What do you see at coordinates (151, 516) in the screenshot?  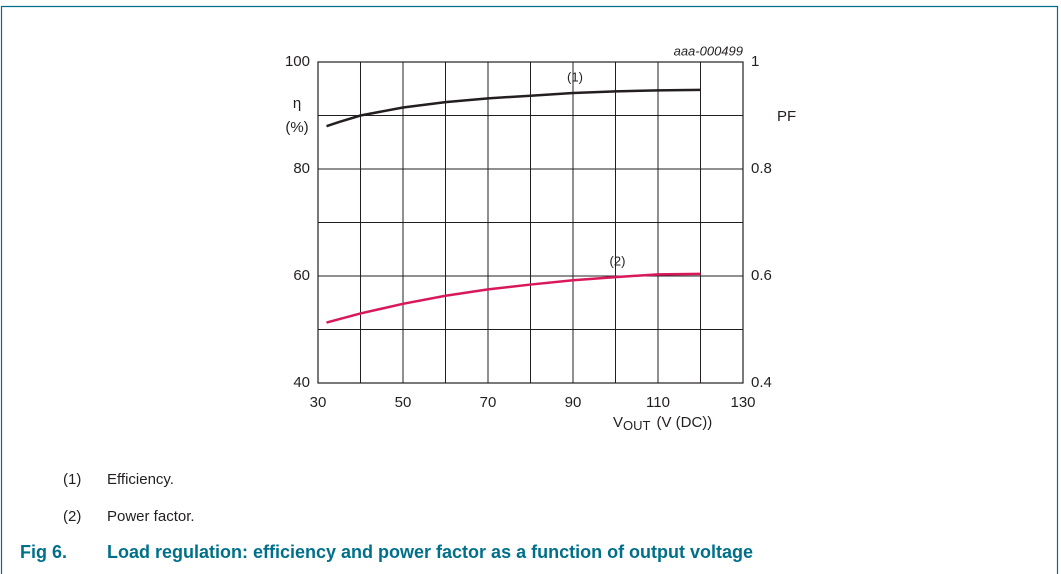 I see `note-text: Power factor.` at bounding box center [151, 516].